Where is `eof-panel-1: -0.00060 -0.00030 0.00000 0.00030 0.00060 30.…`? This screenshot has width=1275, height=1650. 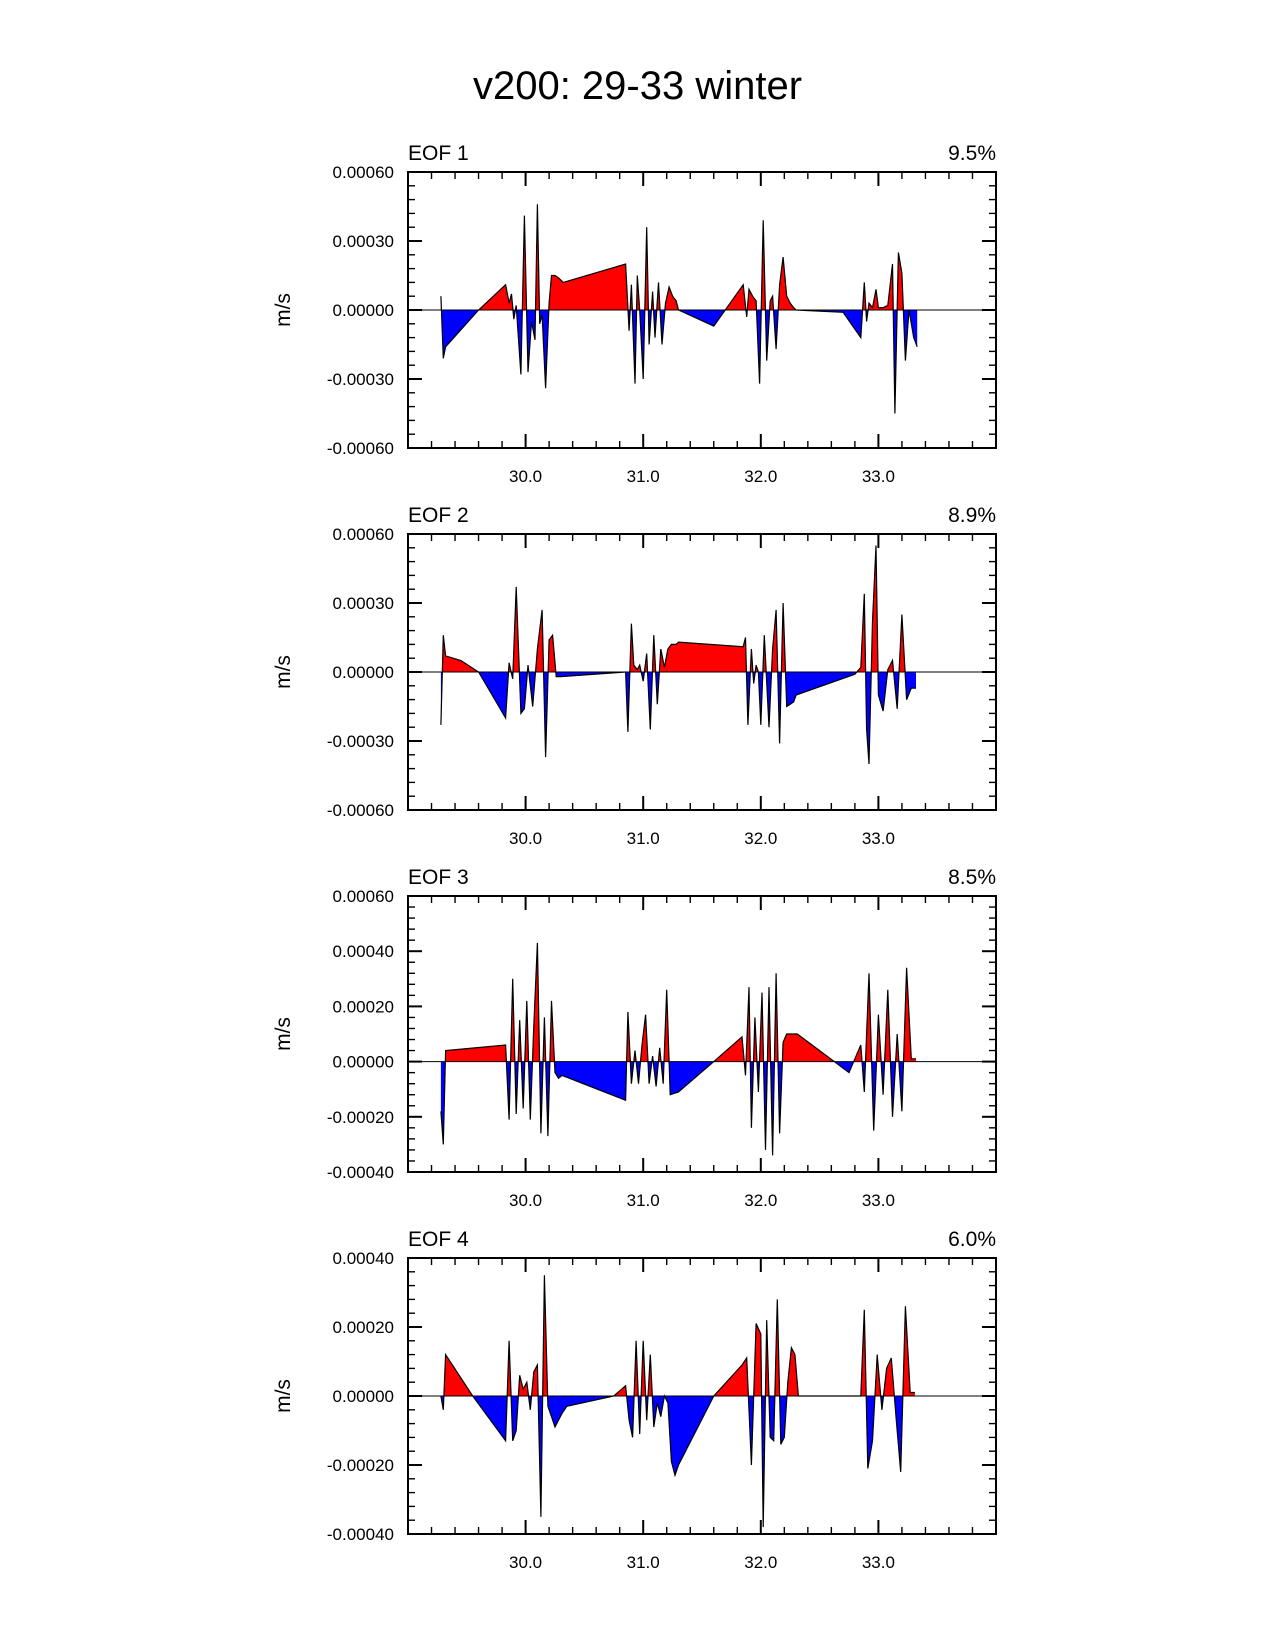 eof-panel-1: -0.00060 -0.00030 0.00000 0.00030 0.00060 30.… is located at coordinates (634, 314).